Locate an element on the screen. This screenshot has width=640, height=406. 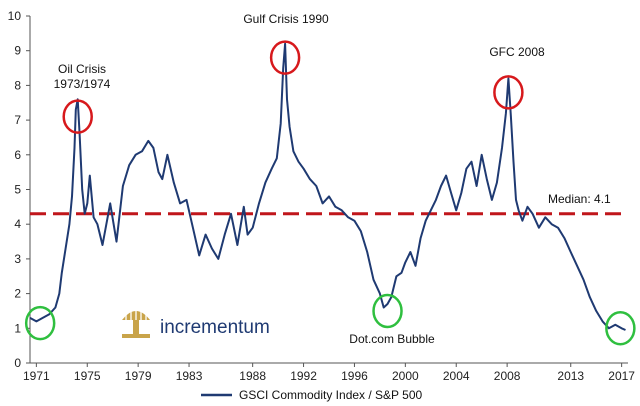
legend: GSCI Commodity Index / S&P 500 is located at coordinates (312, 395).